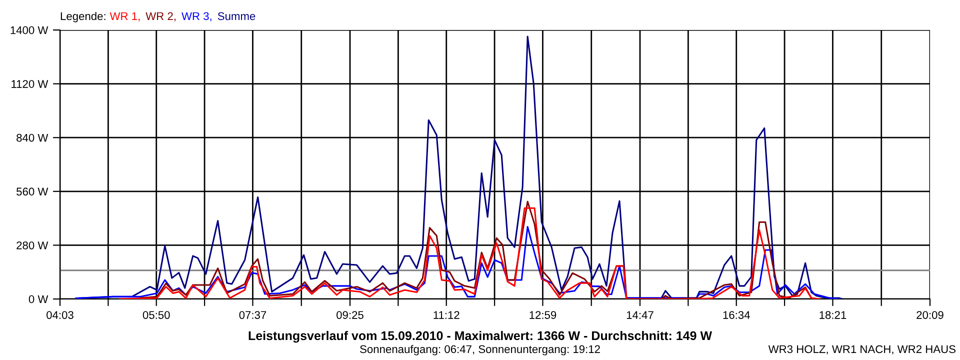 This screenshot has width=960, height=360. I want to click on text: WR3 HOLZ, WR1 NACH, WR2 HAUS, so click(862, 349).